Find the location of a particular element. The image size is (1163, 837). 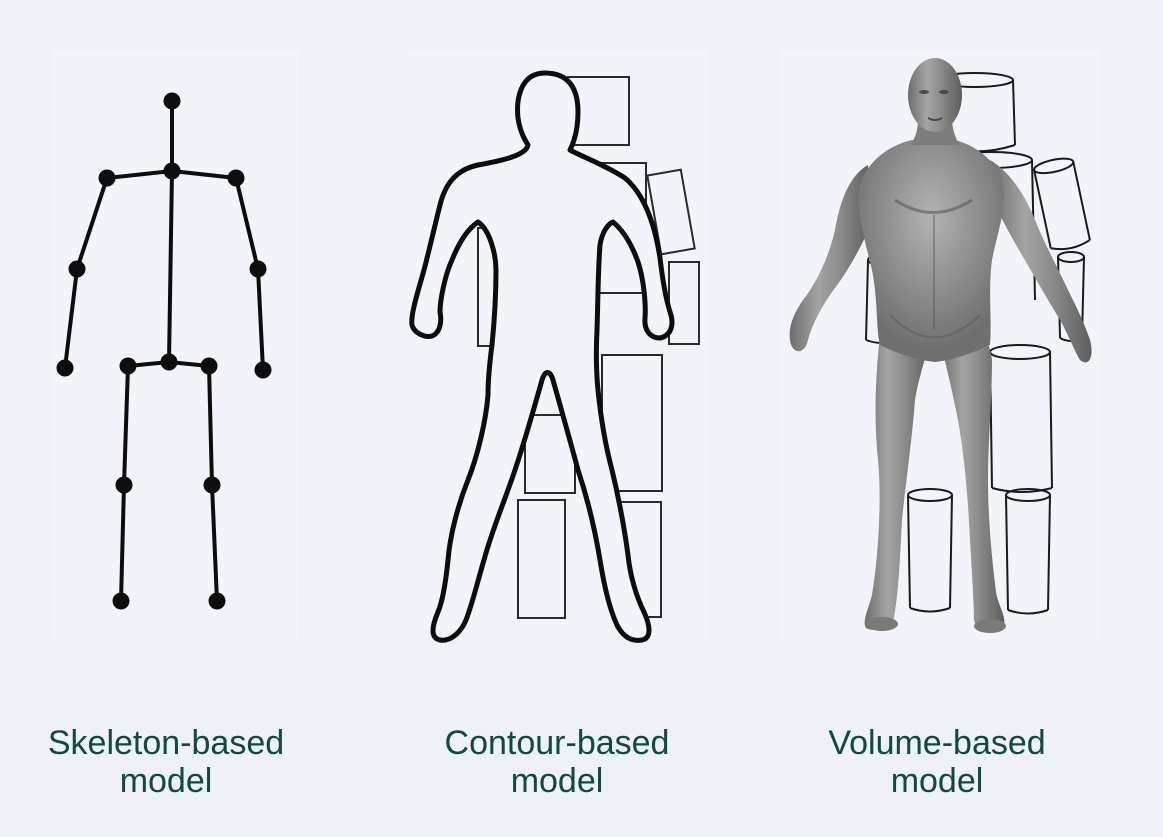

volume-right-leg is located at coordinates (972, 480).